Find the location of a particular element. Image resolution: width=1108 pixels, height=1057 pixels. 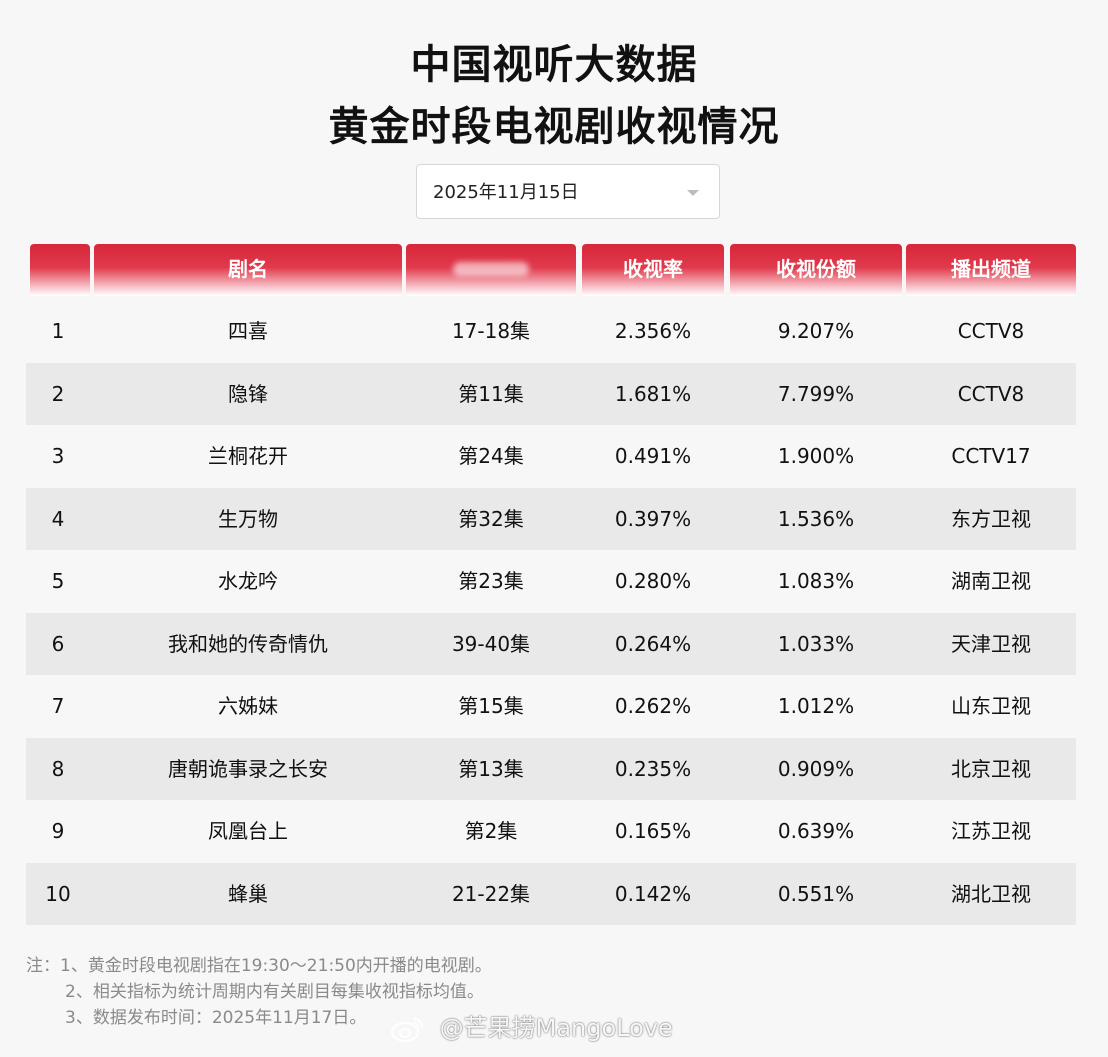

chevron-down-icon is located at coordinates (693, 193).